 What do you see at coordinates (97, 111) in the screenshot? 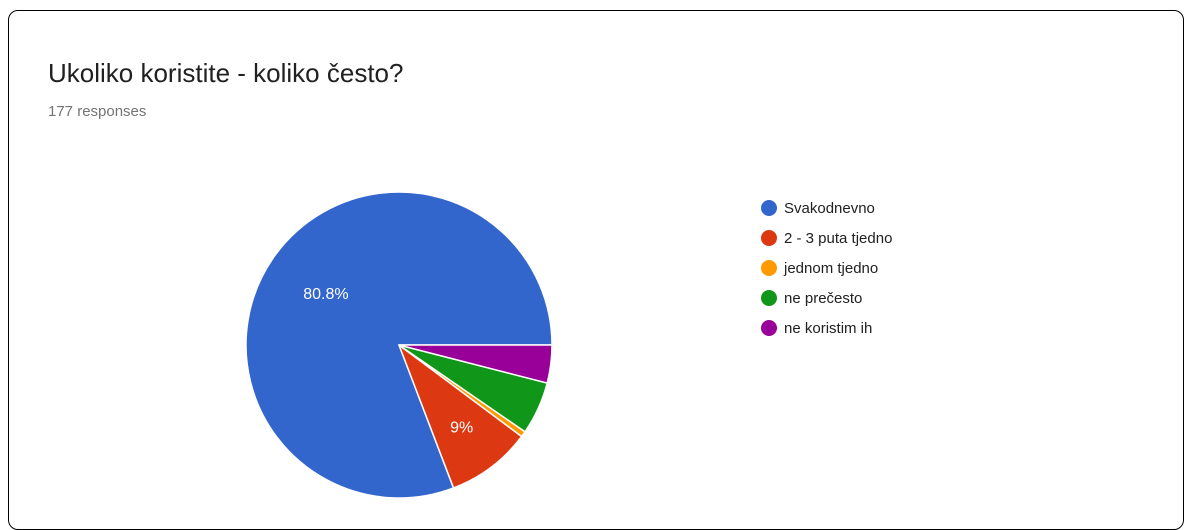
I see `response-count: 177 responses` at bounding box center [97, 111].